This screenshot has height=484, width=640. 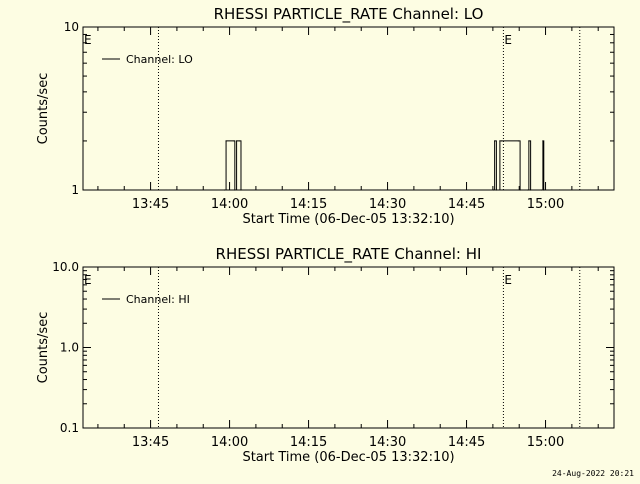 I want to click on y-tick-label: 1, so click(x=75, y=190).